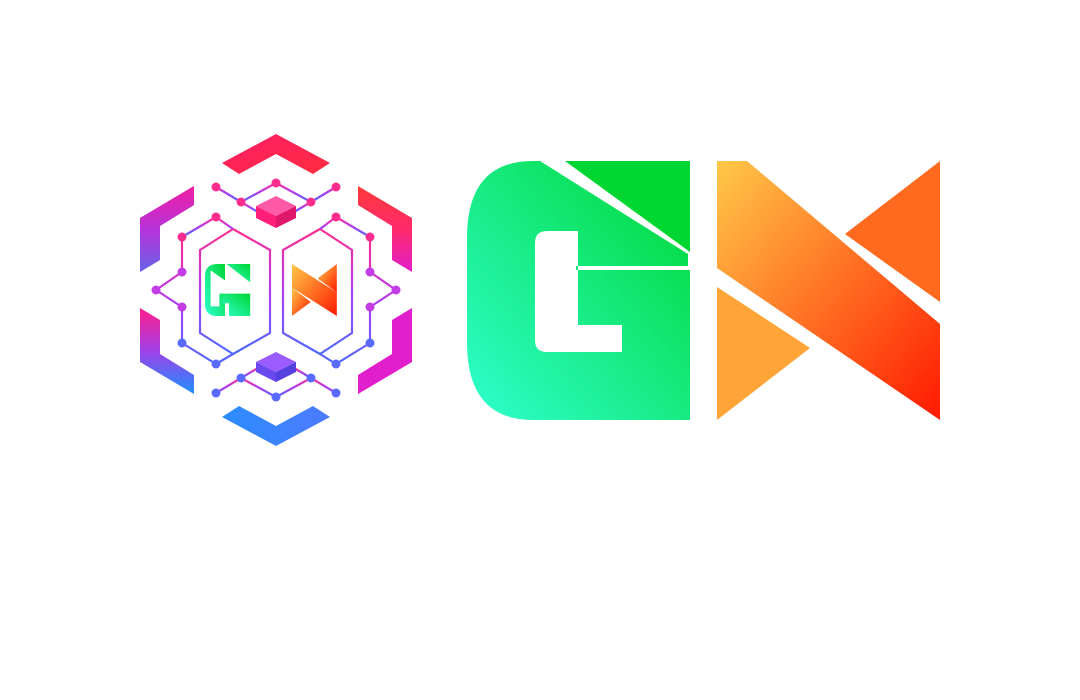 This screenshot has height=700, width=1080. Describe the element at coordinates (228, 290) in the screenshot. I see `emblem-g-icon` at that location.